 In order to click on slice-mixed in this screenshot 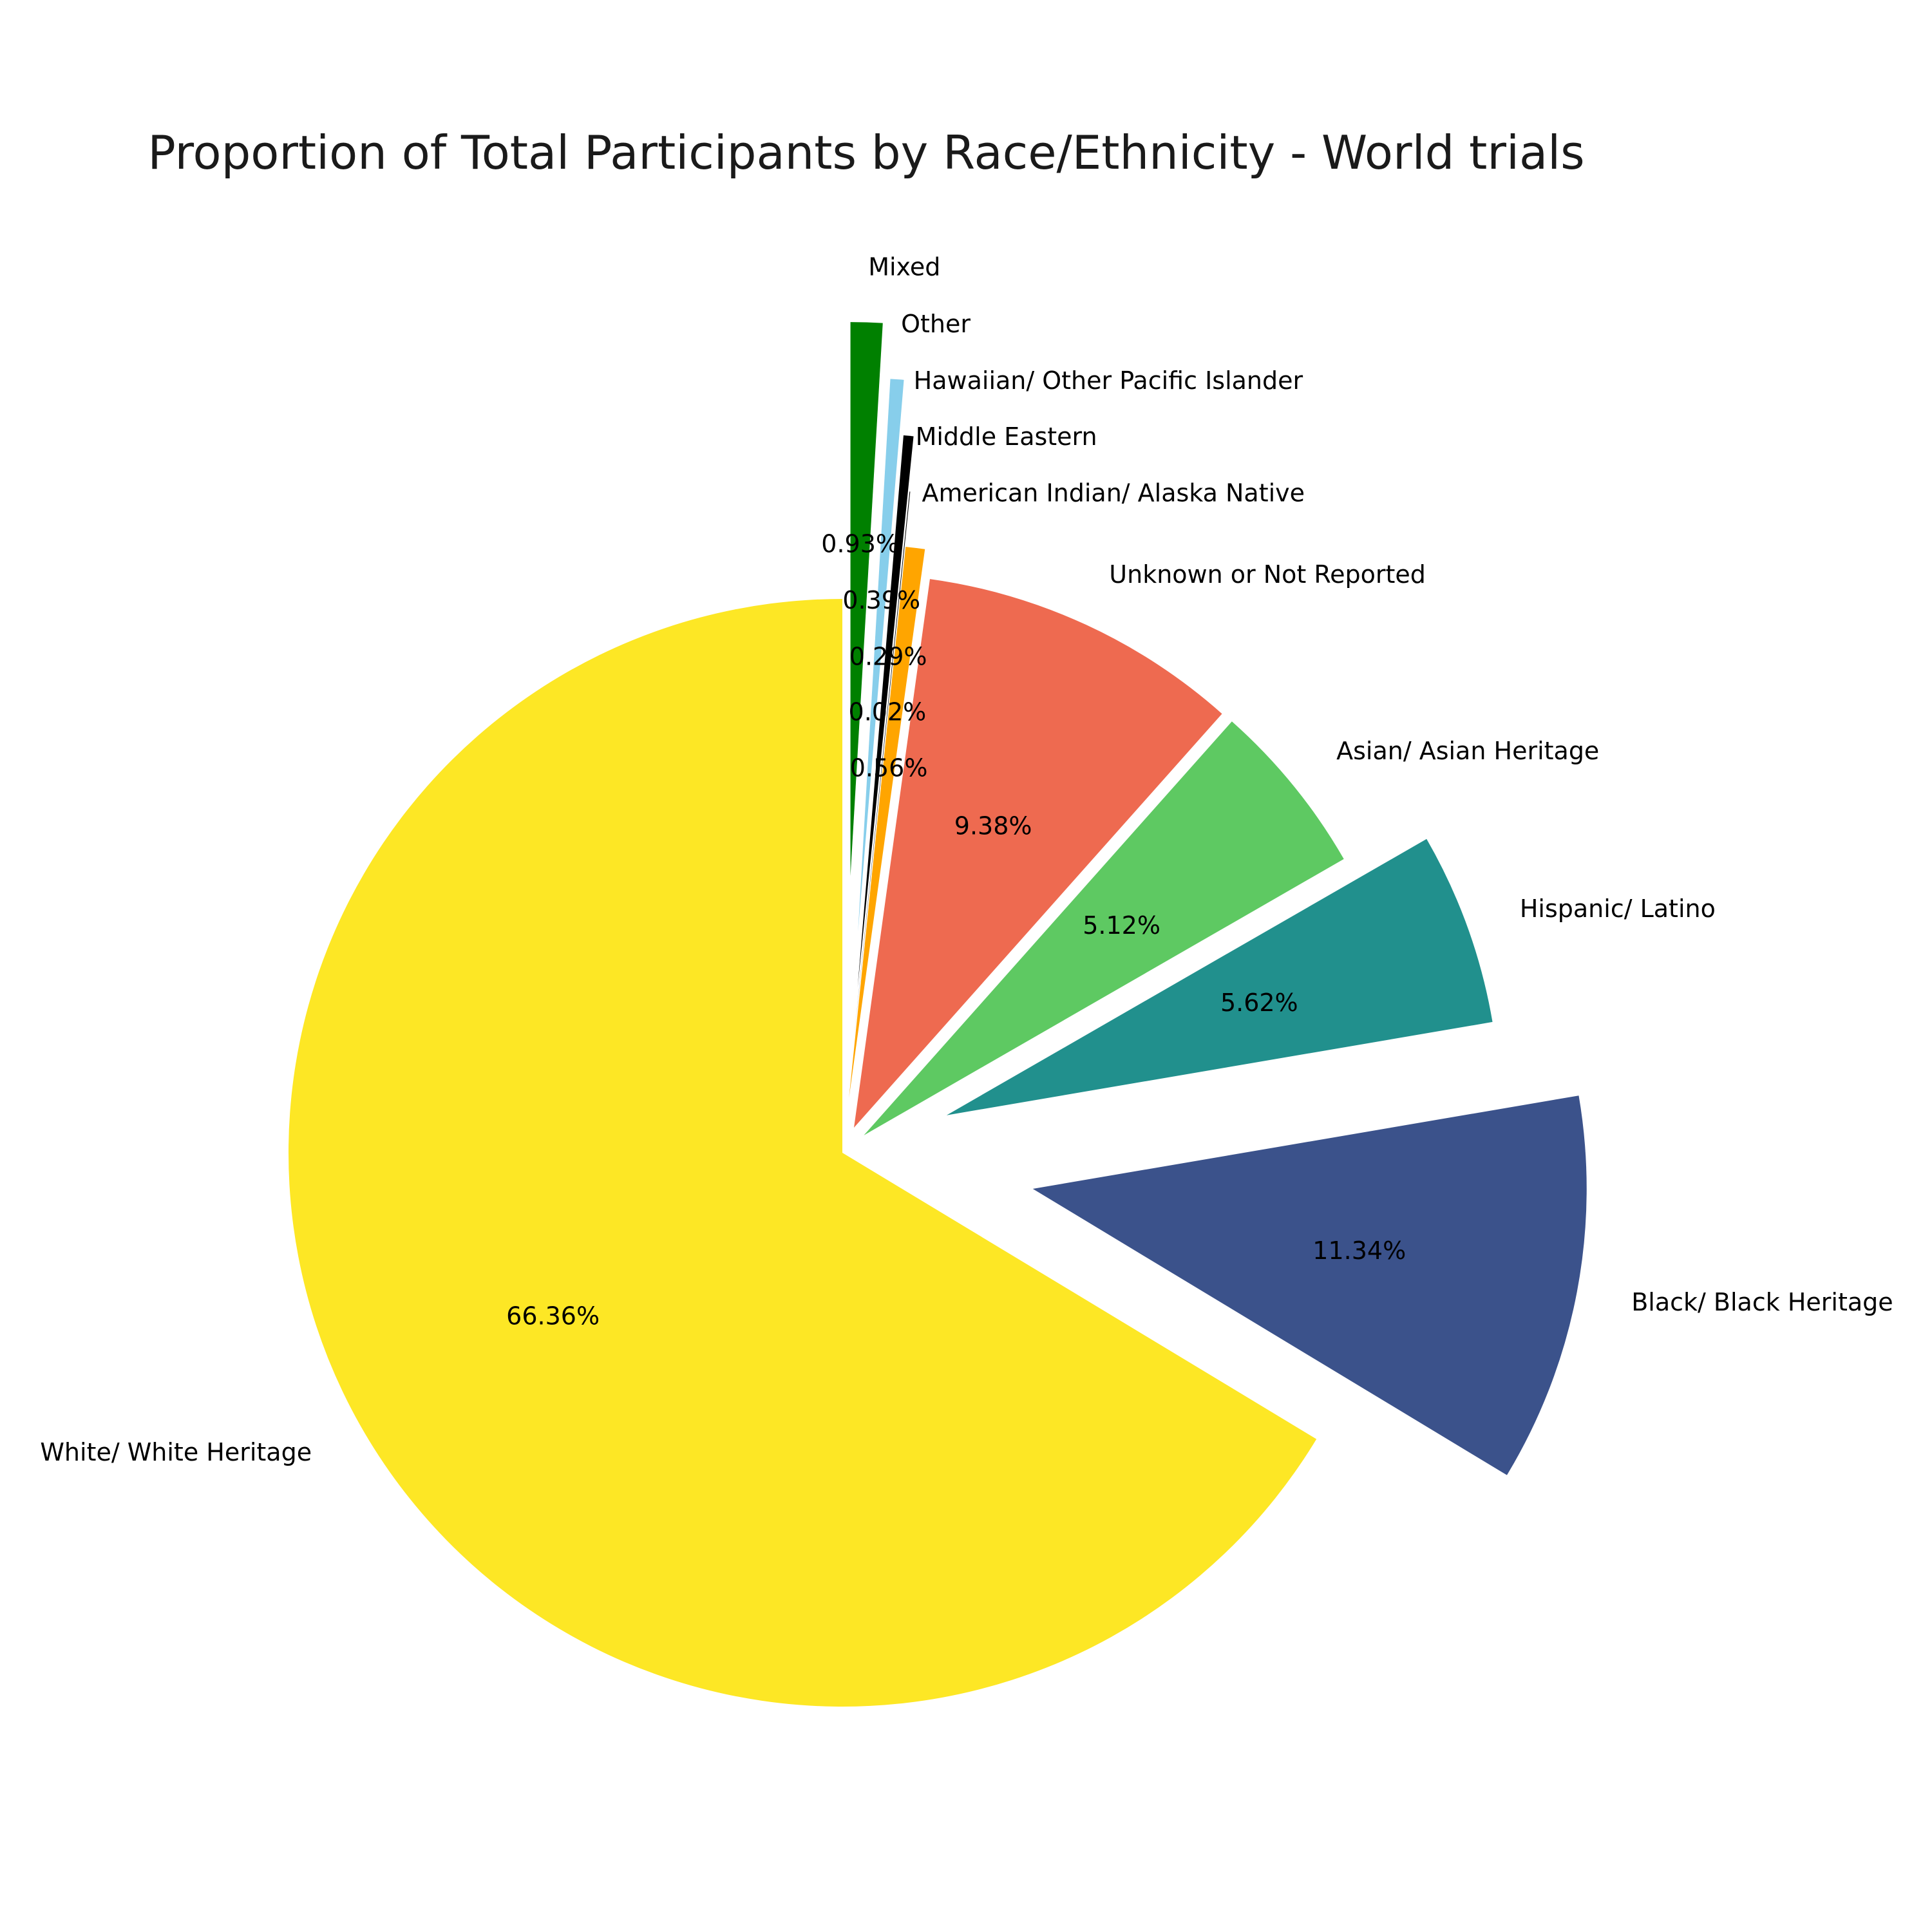, I will do `click(867, 599)`.